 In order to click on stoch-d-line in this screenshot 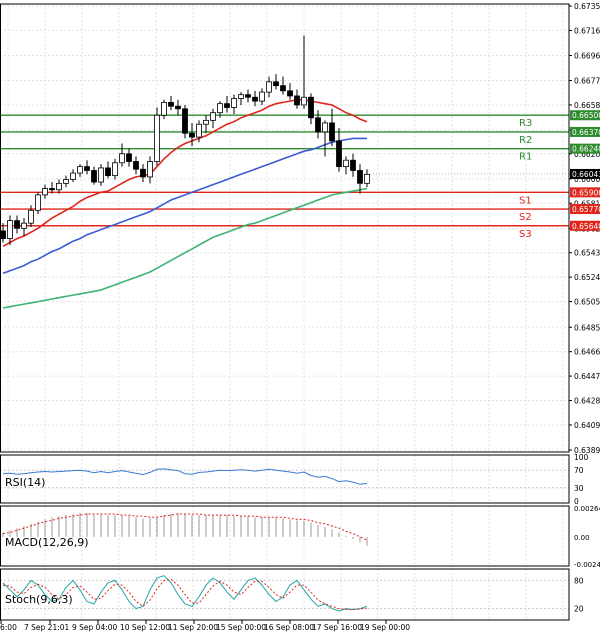, I will do `click(185, 594)`.